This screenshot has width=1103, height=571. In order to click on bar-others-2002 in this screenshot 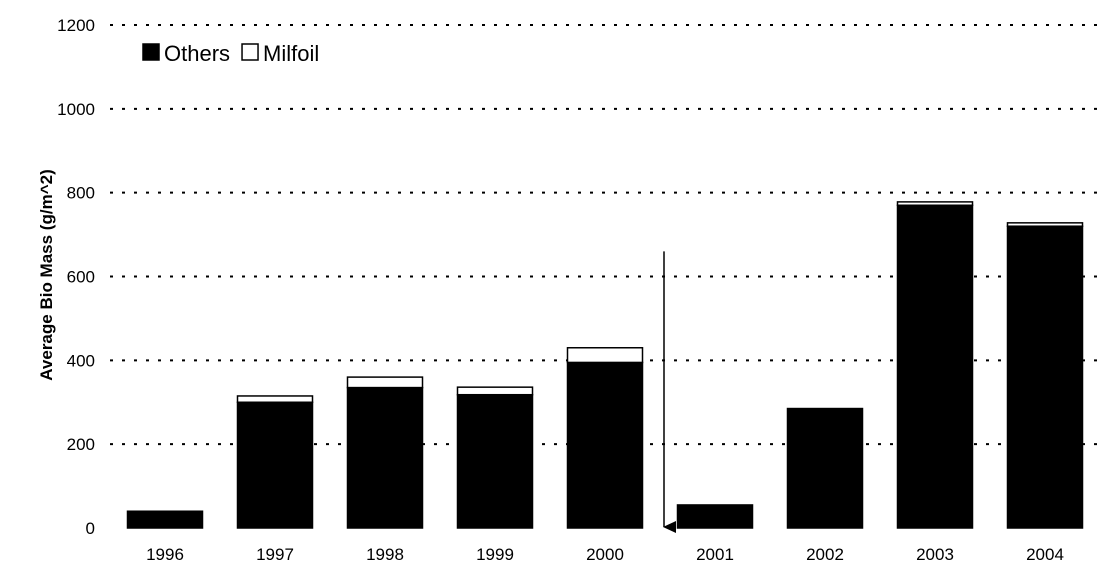, I will do `click(825, 468)`.